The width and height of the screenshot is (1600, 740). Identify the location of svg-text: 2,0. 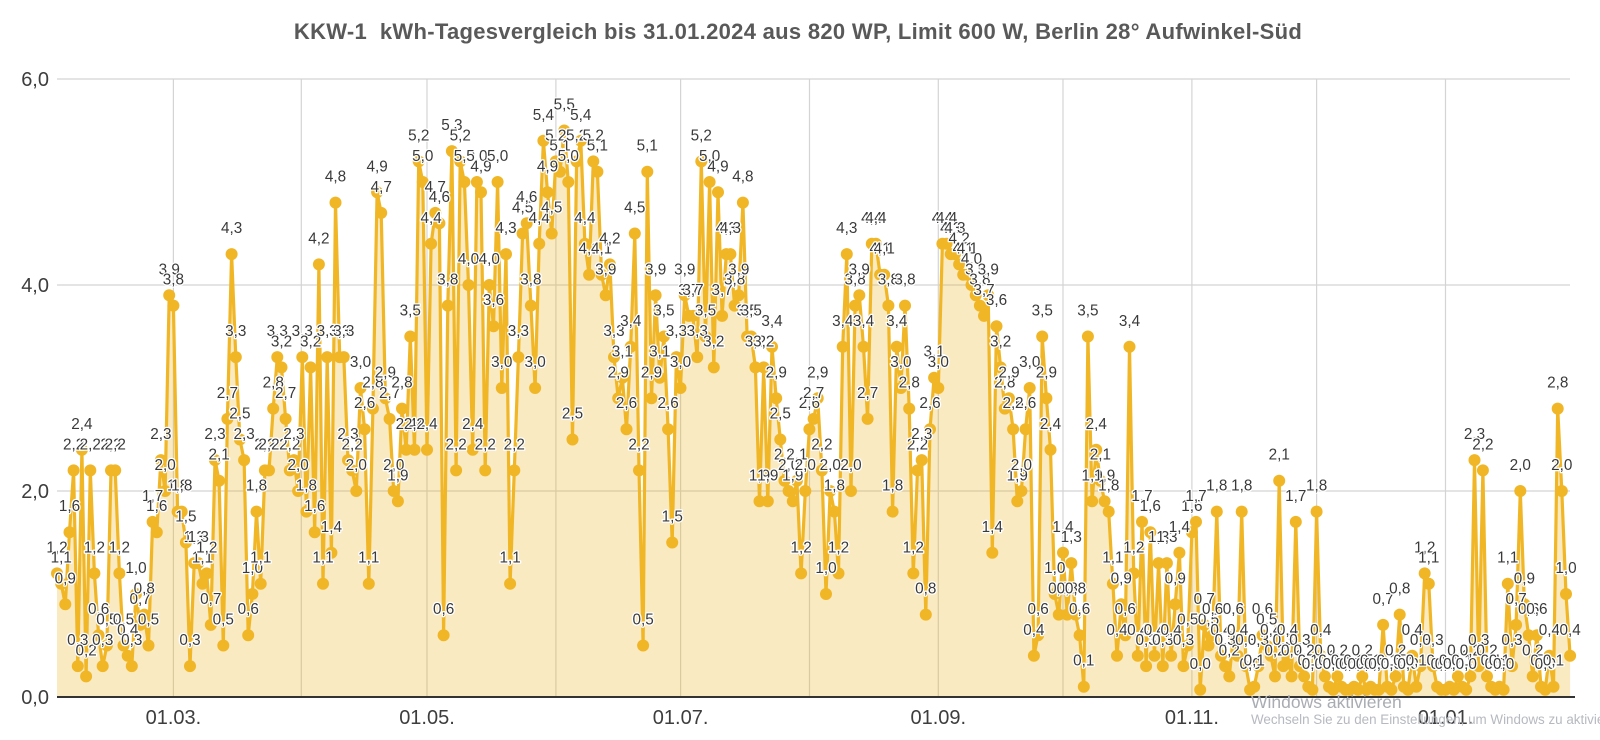
(1021, 465).